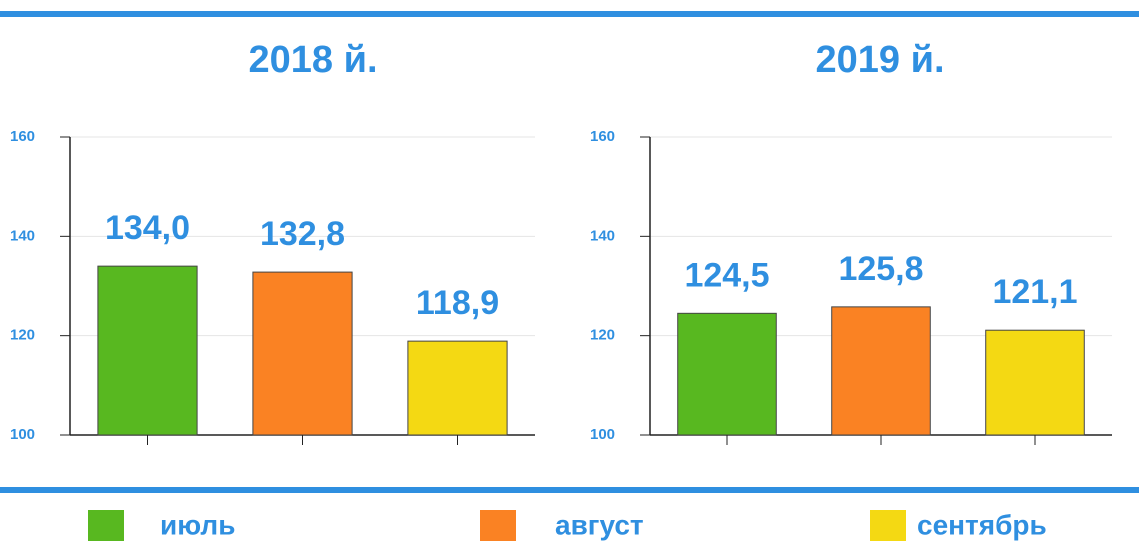  I want to click on value-label: 118,9, so click(457, 303).